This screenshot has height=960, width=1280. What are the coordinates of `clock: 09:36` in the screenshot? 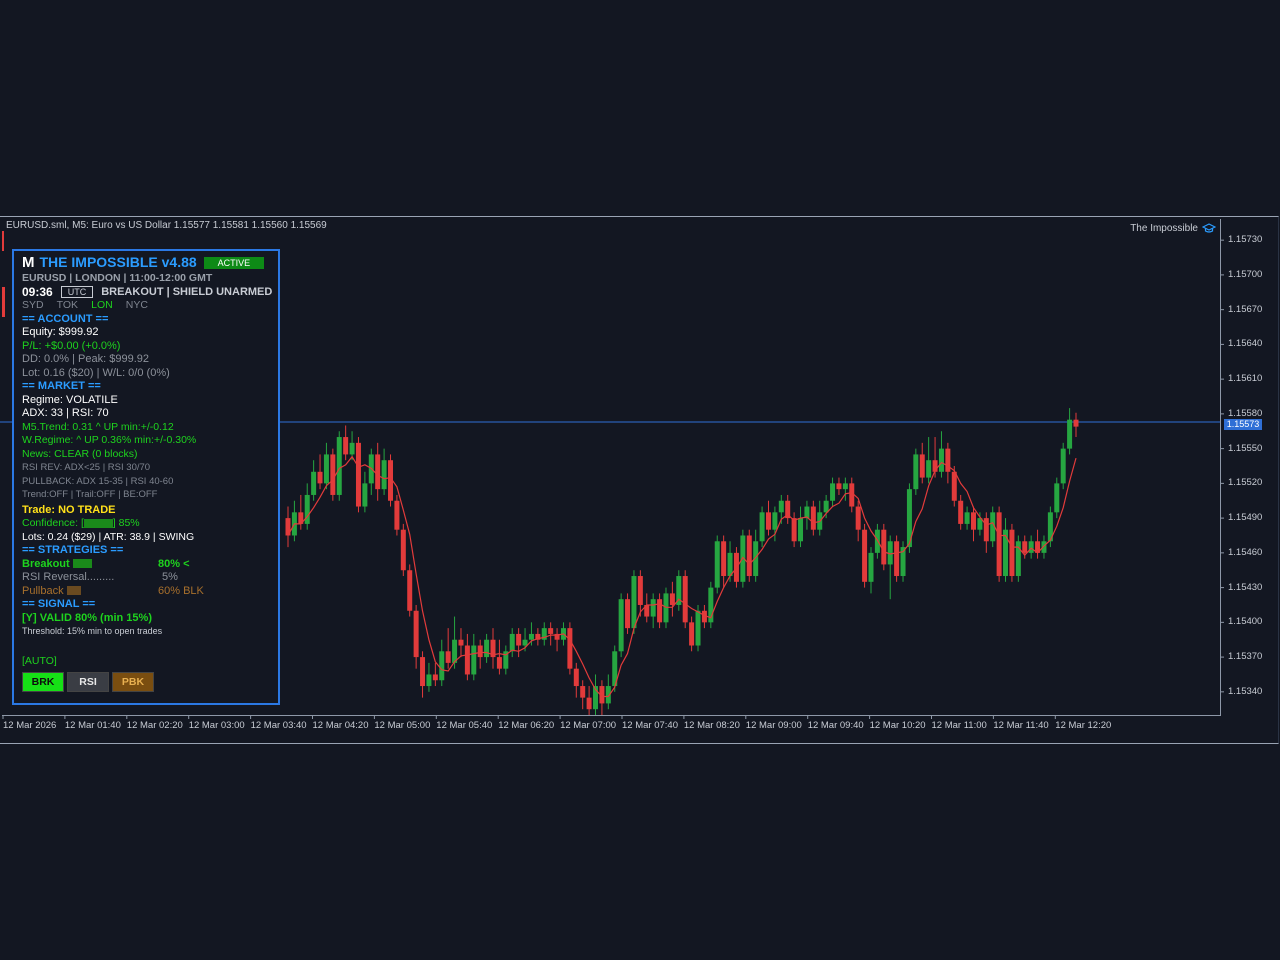 It's located at (37, 291).